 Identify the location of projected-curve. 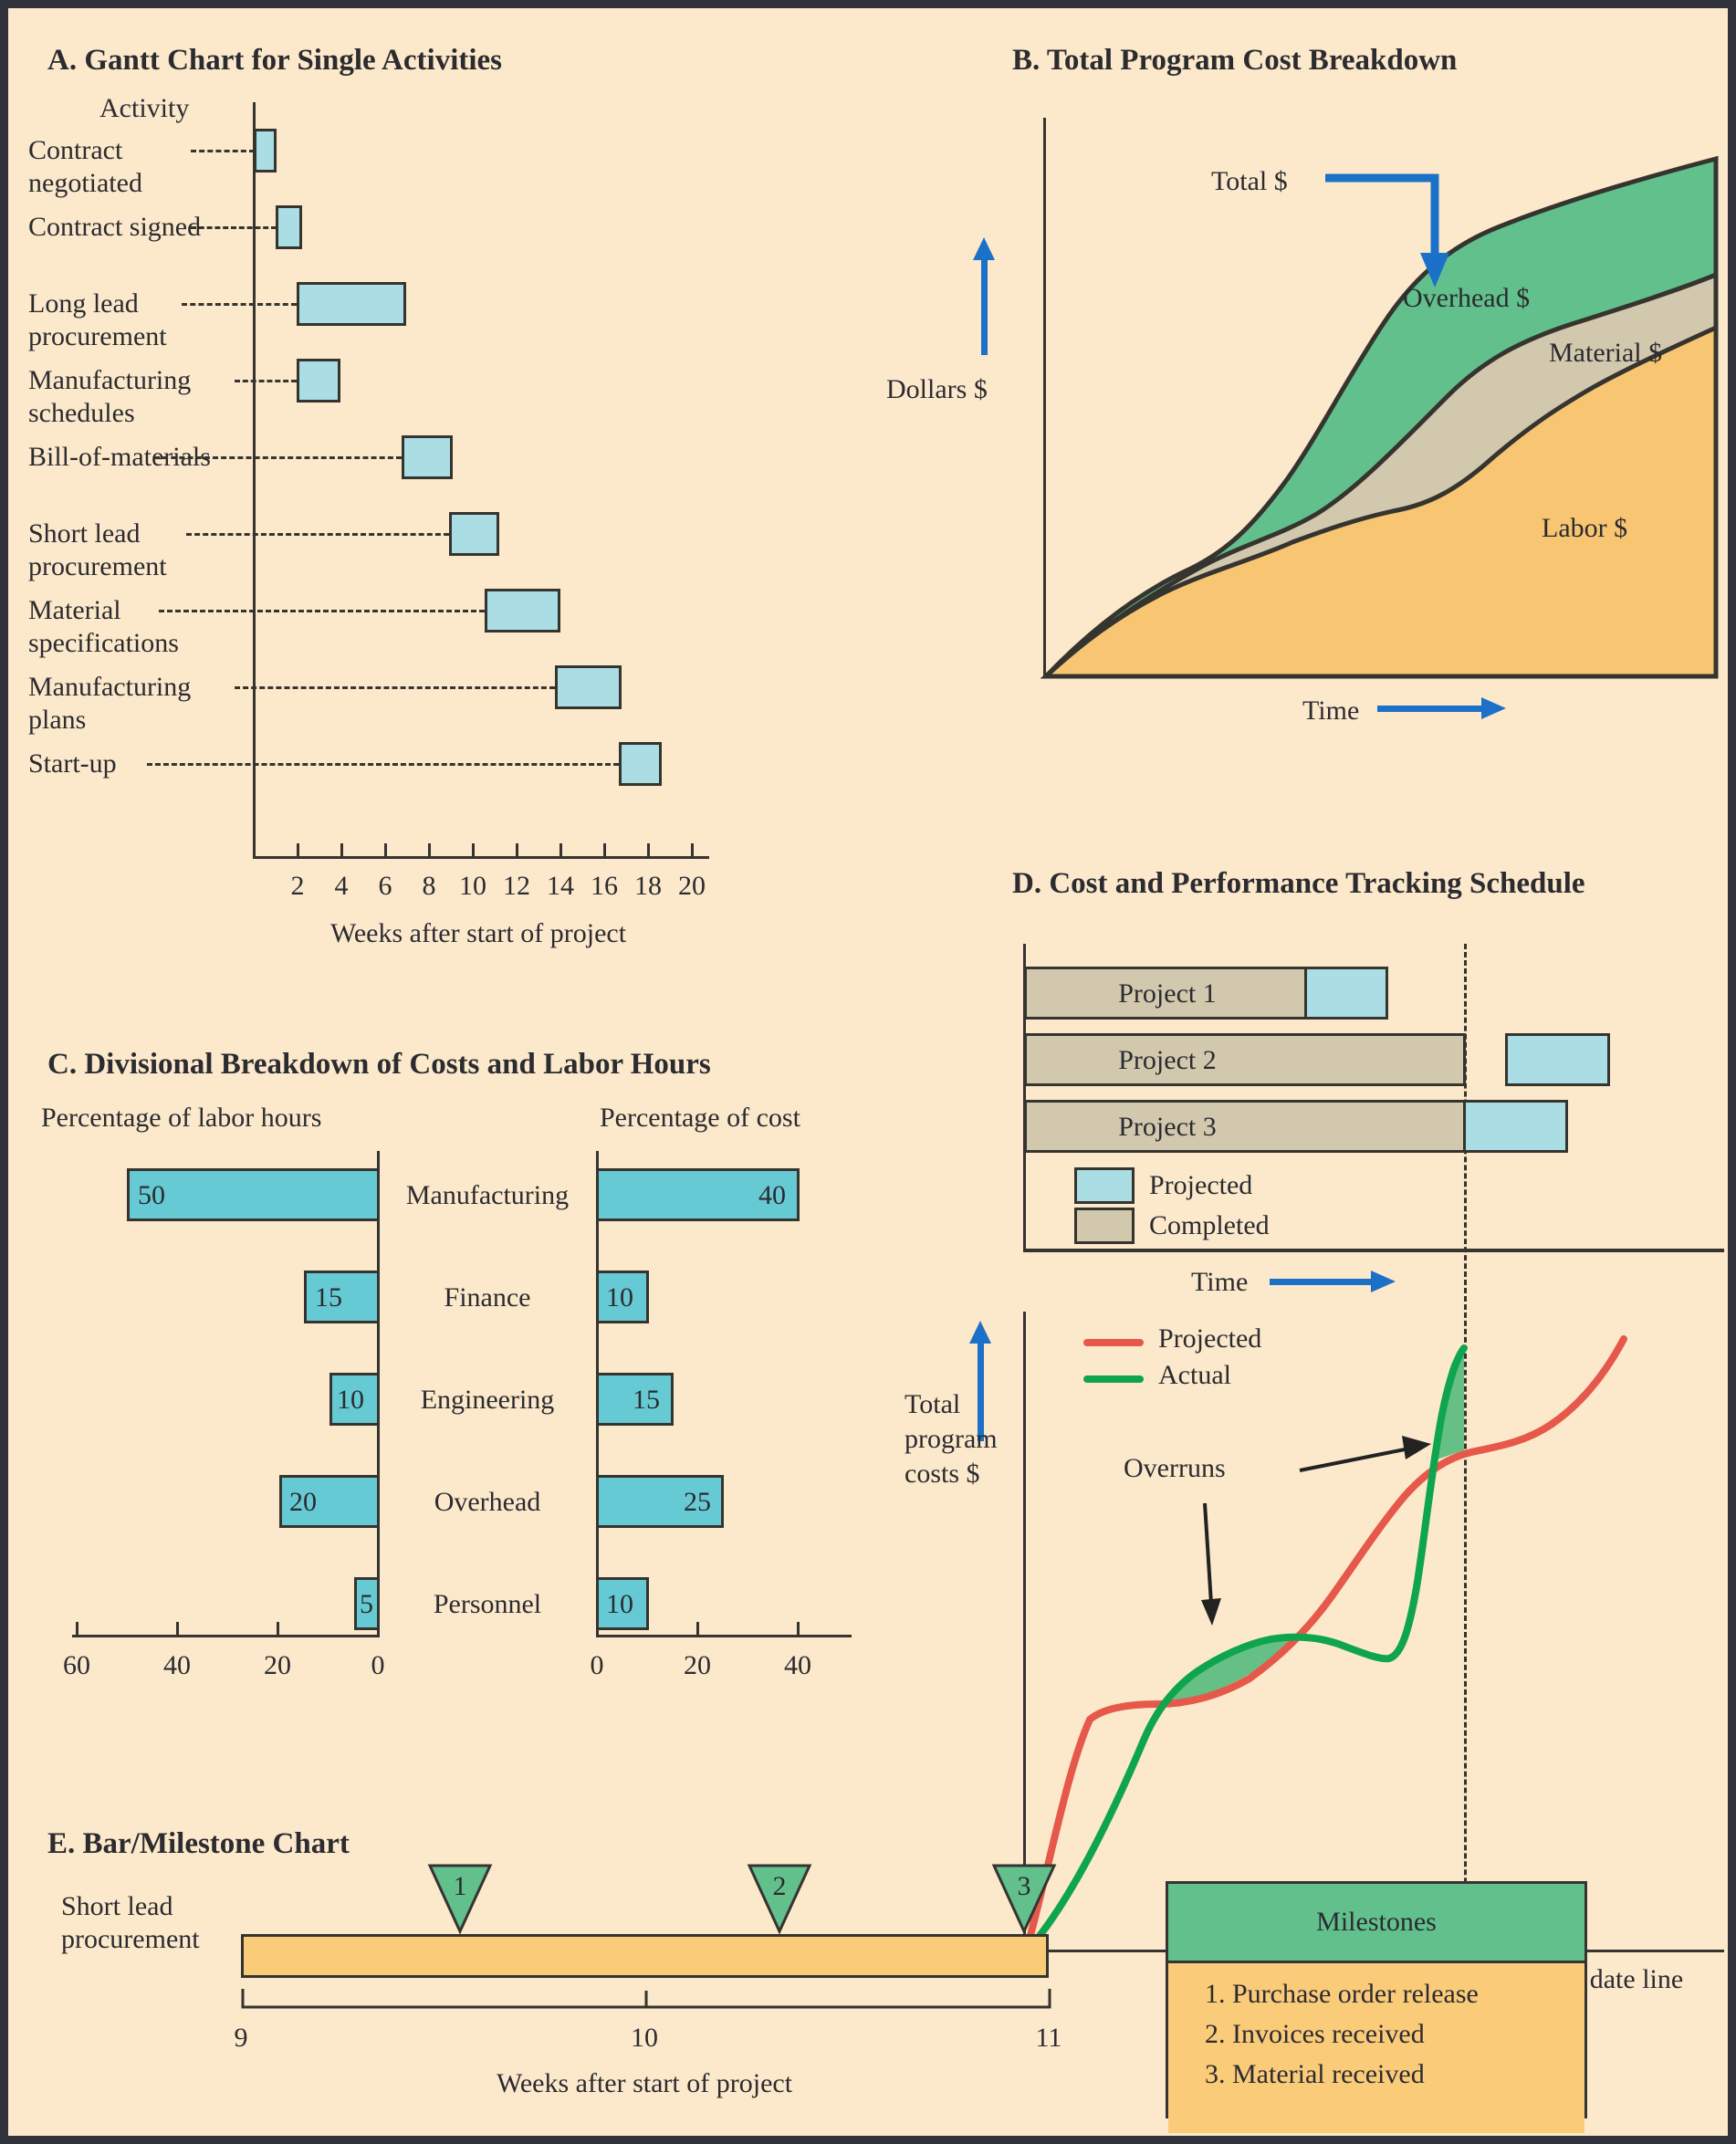
(1324, 1645).